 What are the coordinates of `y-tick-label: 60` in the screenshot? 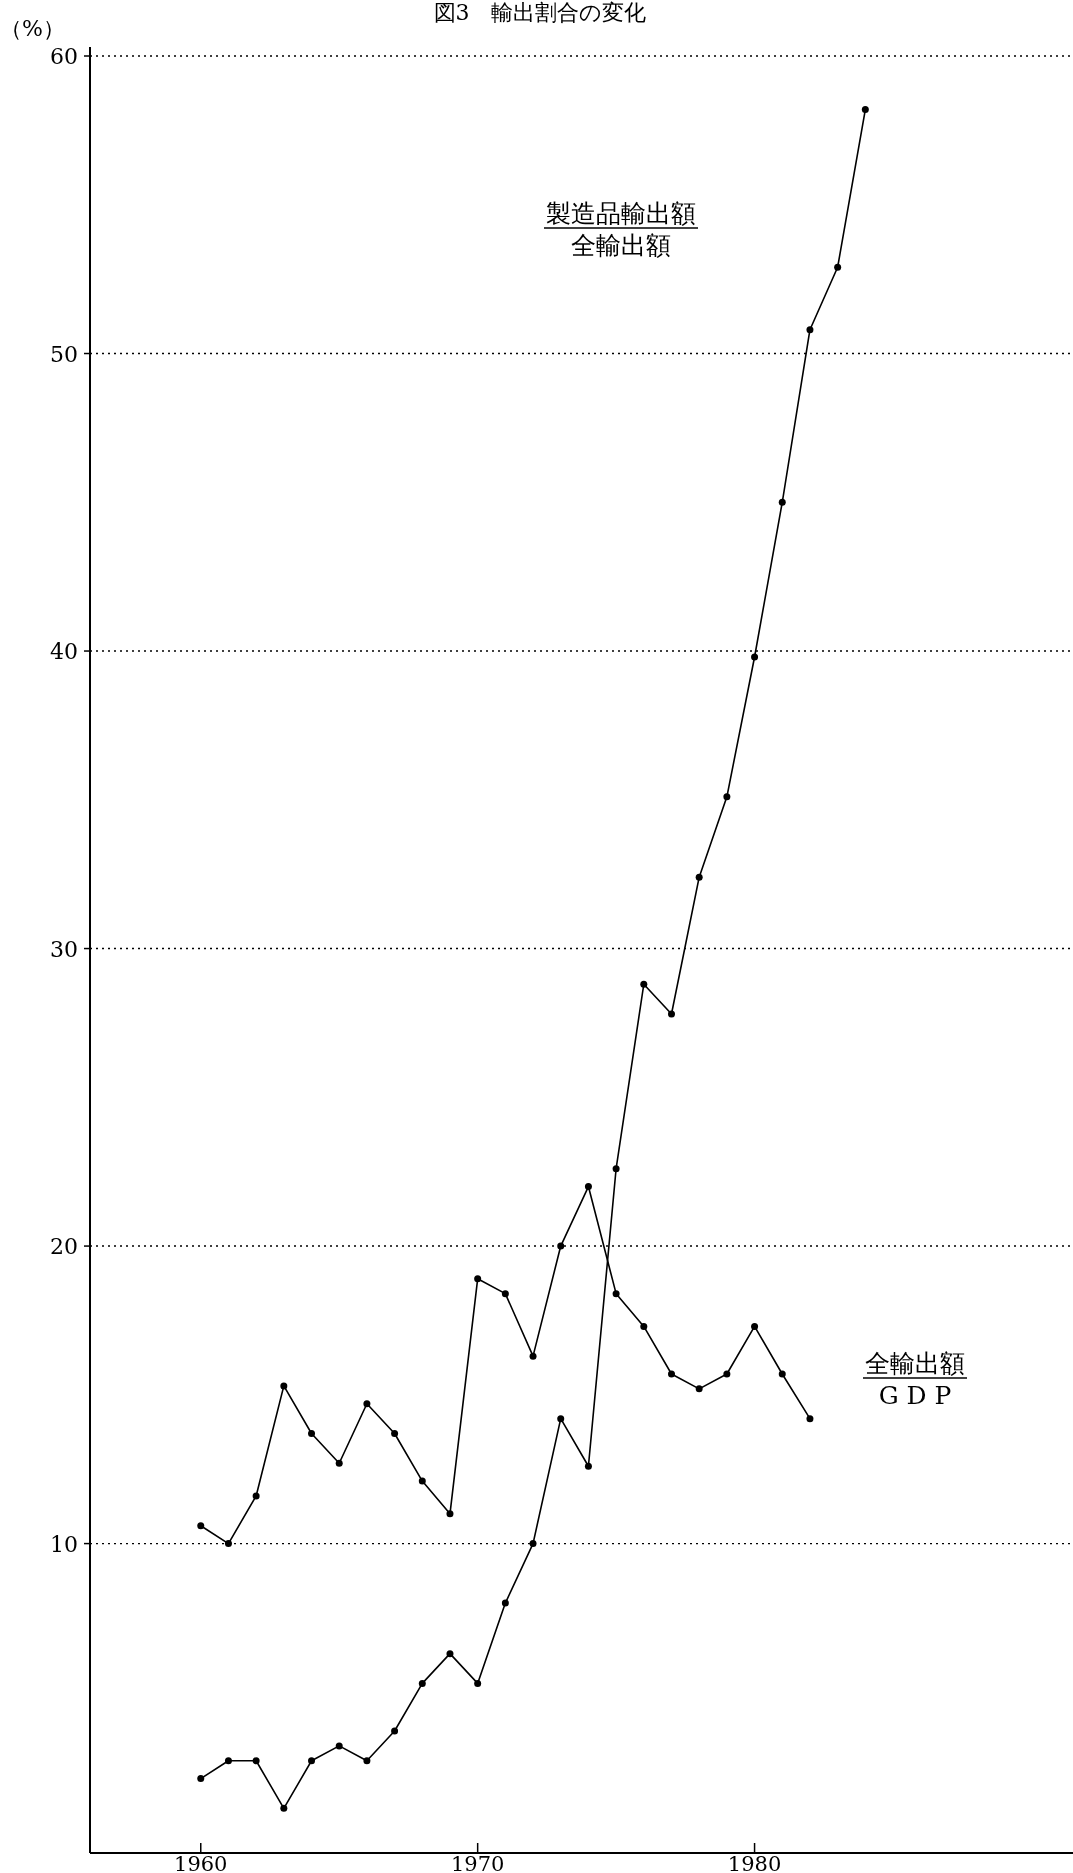 It's located at (64, 56).